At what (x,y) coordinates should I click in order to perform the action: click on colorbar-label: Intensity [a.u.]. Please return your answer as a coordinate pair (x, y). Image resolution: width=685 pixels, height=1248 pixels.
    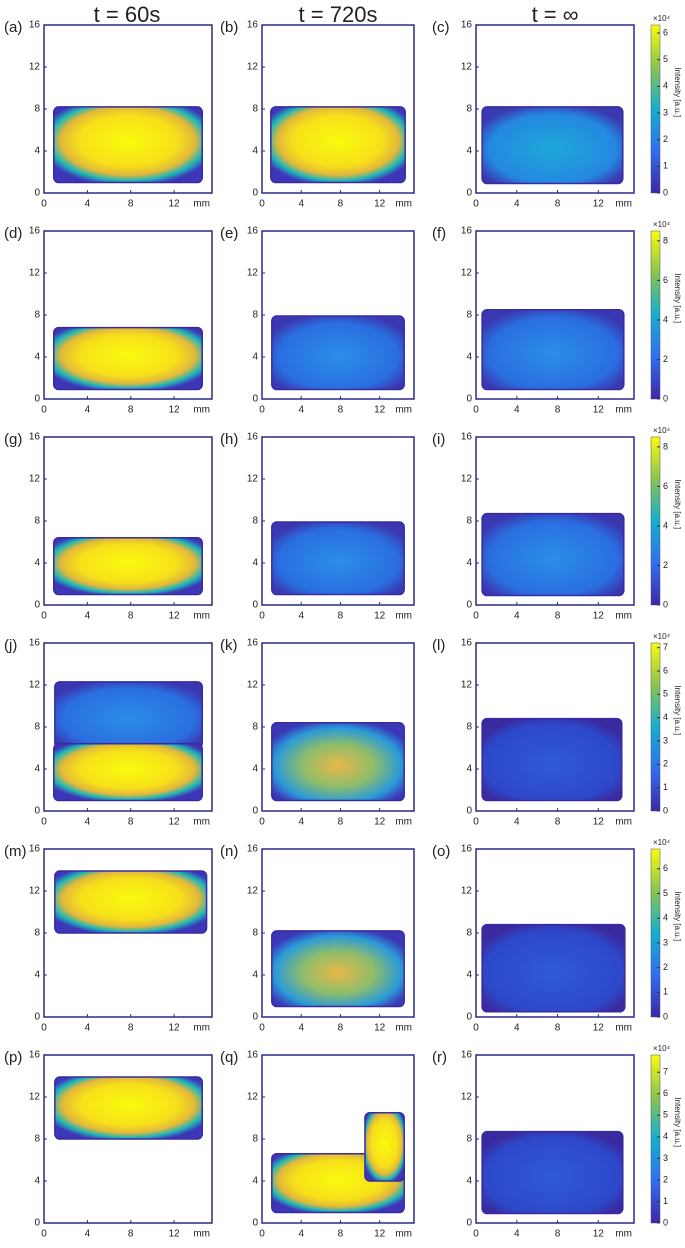
    Looking at the image, I should click on (677, 298).